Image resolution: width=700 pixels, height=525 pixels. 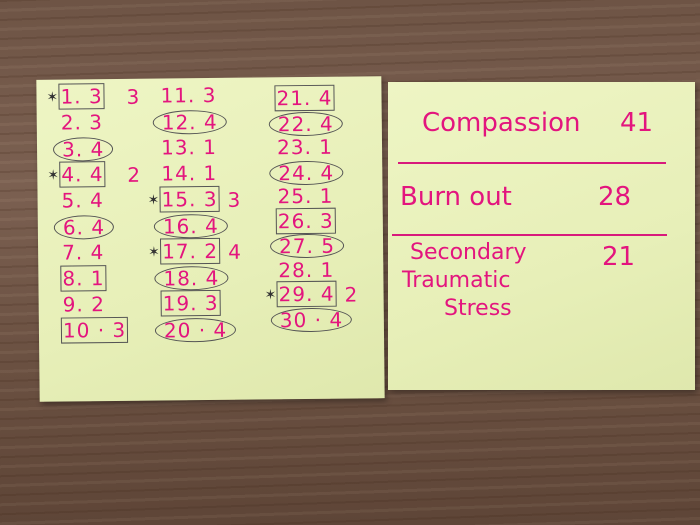 I want to click on score-item: 27. 5, so click(x=307, y=246).